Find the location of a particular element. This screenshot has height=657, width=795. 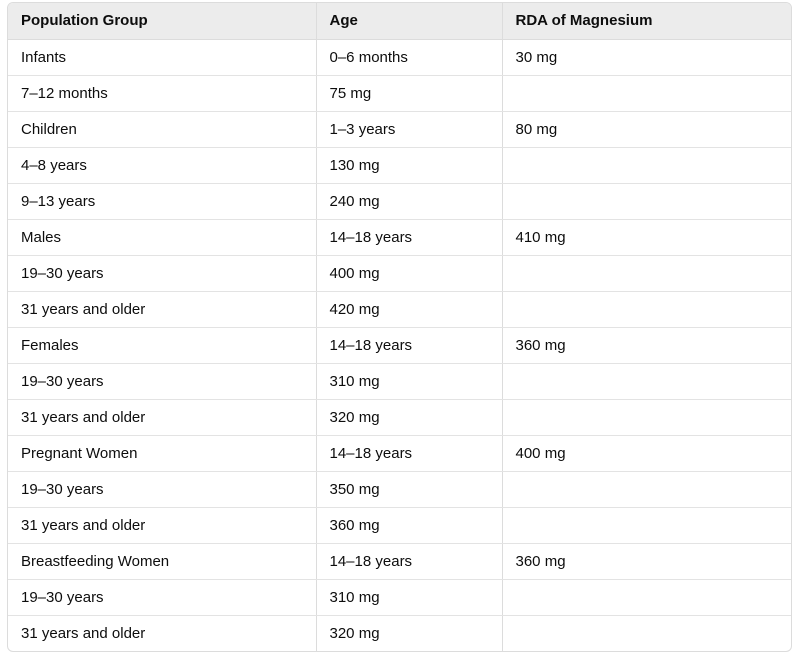

age-cell: 400 mg is located at coordinates (409, 273).